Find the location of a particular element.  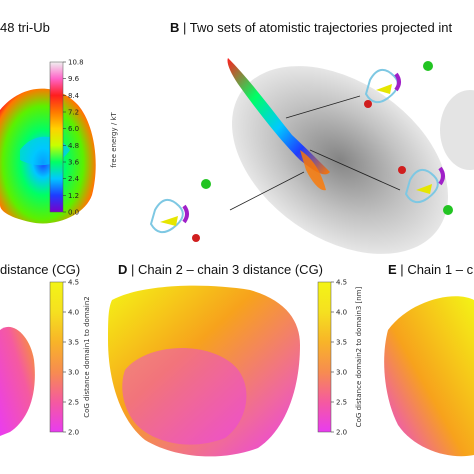

panel-e-title-text: Chain 1 – c is located at coordinates (440, 269).